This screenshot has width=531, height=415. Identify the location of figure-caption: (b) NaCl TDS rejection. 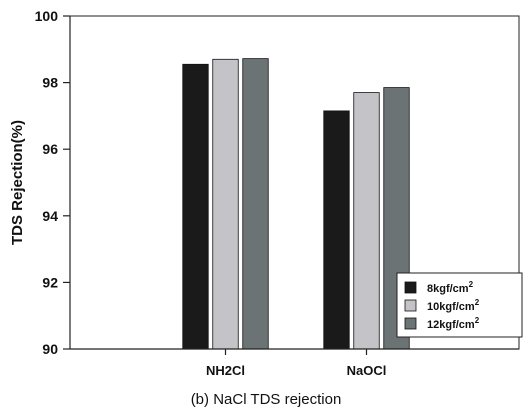
(266, 399).